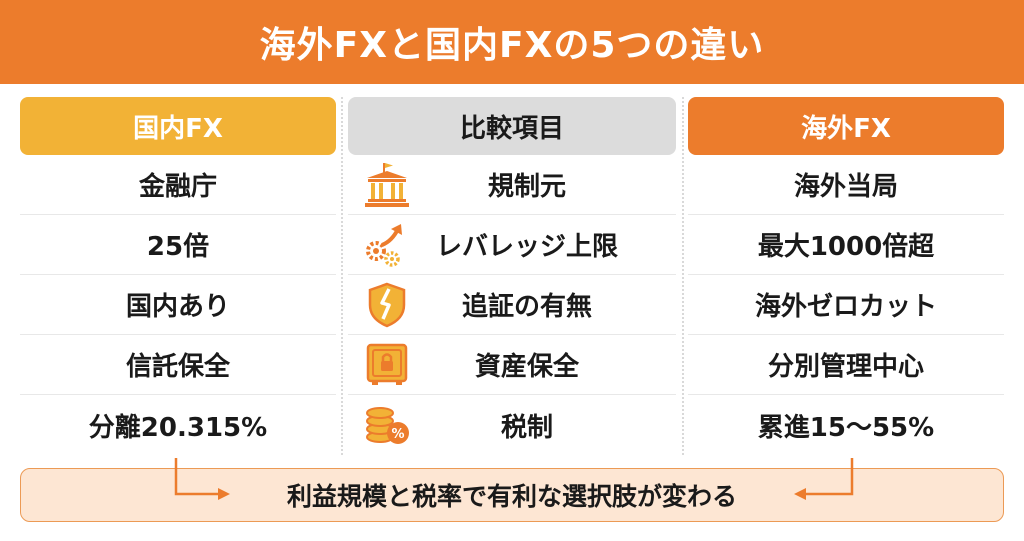  I want to click on item-asset-protection: 資産保全, so click(512, 365).